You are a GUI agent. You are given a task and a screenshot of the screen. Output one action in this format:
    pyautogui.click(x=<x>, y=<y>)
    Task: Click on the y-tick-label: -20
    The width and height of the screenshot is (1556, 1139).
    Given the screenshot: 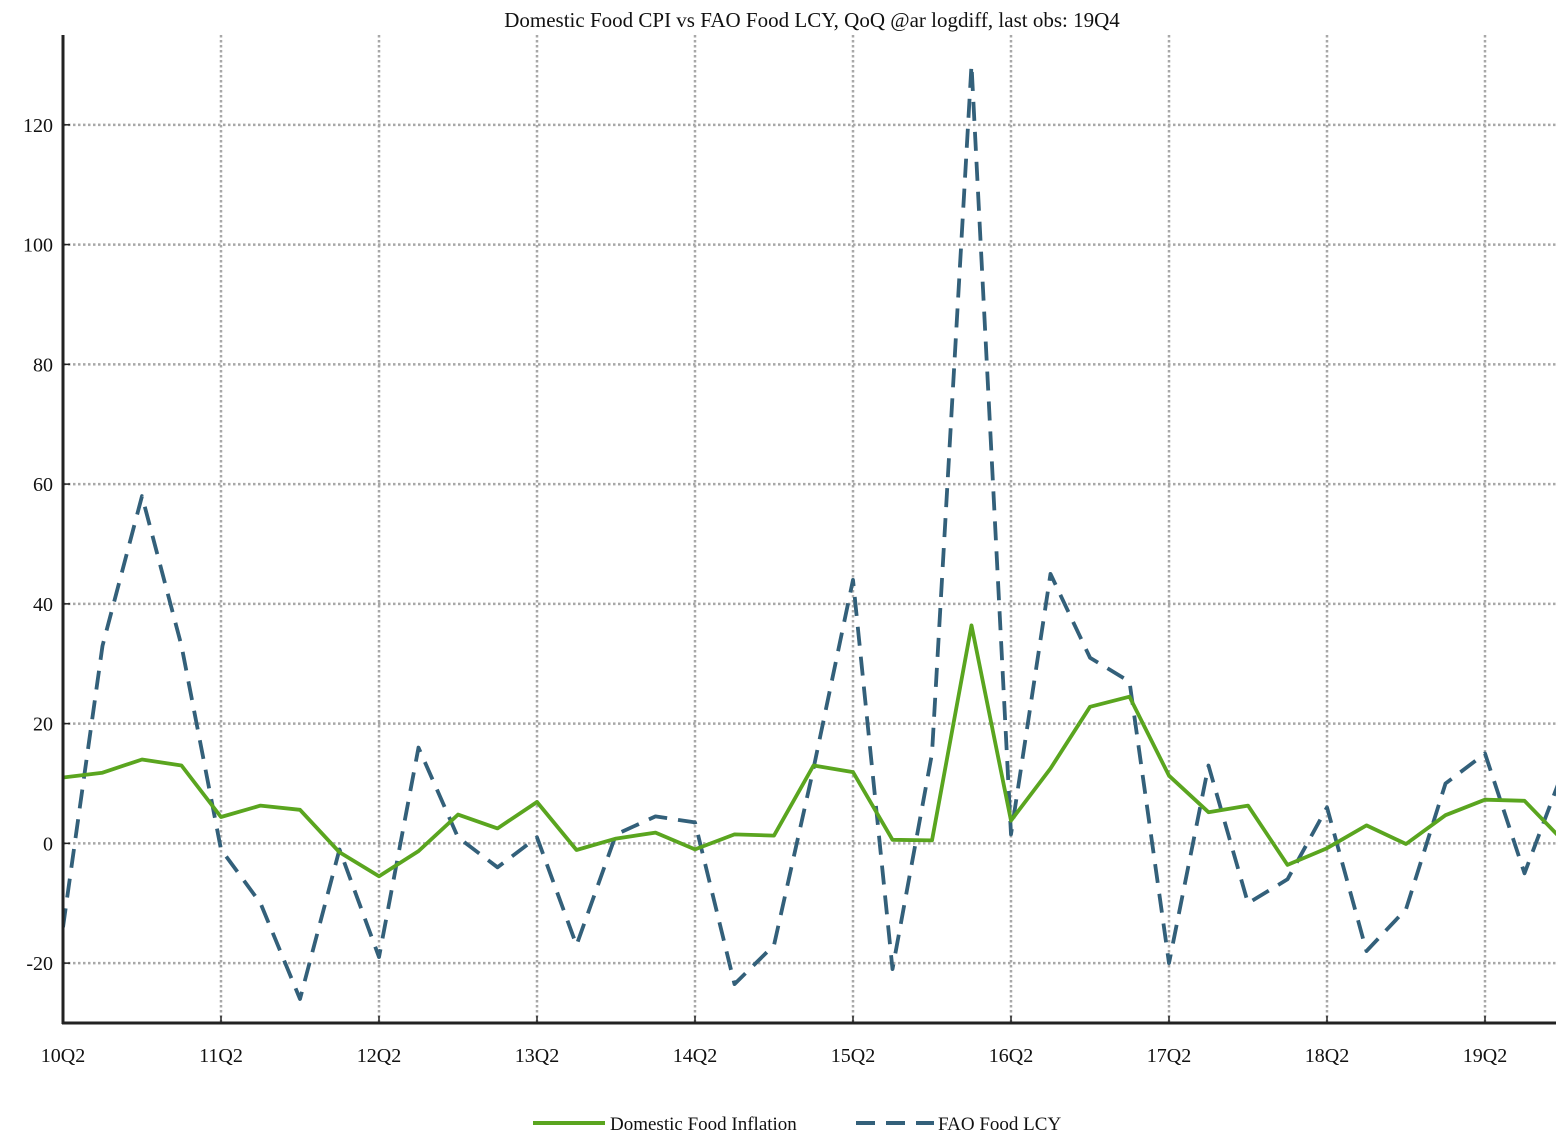 What is the action you would take?
    pyautogui.click(x=39, y=964)
    